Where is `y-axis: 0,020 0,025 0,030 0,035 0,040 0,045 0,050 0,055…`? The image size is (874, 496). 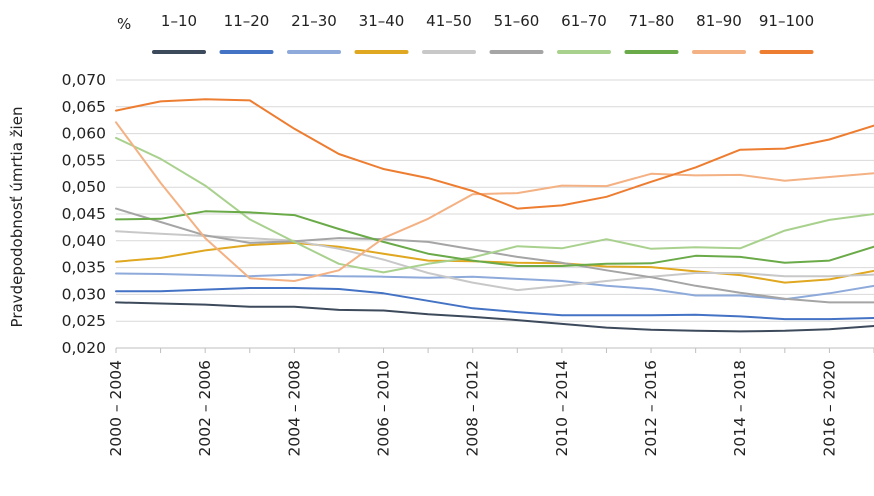 y-axis: 0,020 0,025 0,030 0,035 0,040 0,045 0,050 0,055… is located at coordinates (84, 214).